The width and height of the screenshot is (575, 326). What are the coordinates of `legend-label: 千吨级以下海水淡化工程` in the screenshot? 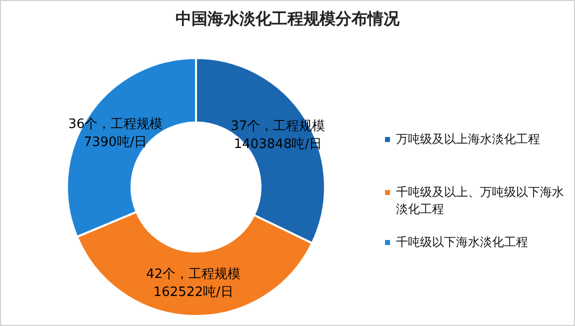 It's located at (462, 242).